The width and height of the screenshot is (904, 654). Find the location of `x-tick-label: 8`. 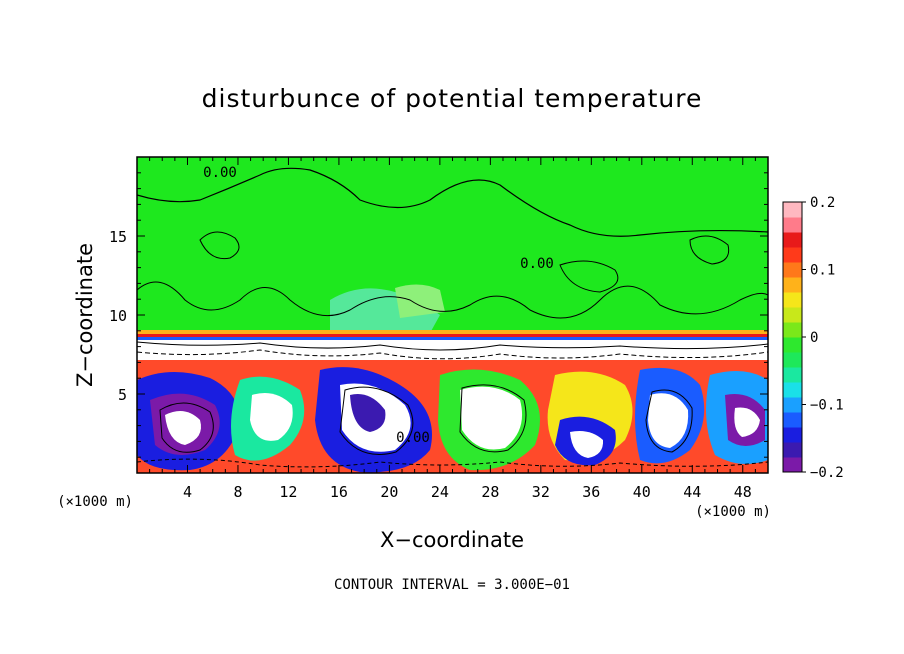

x-tick-label: 8 is located at coordinates (237, 492).